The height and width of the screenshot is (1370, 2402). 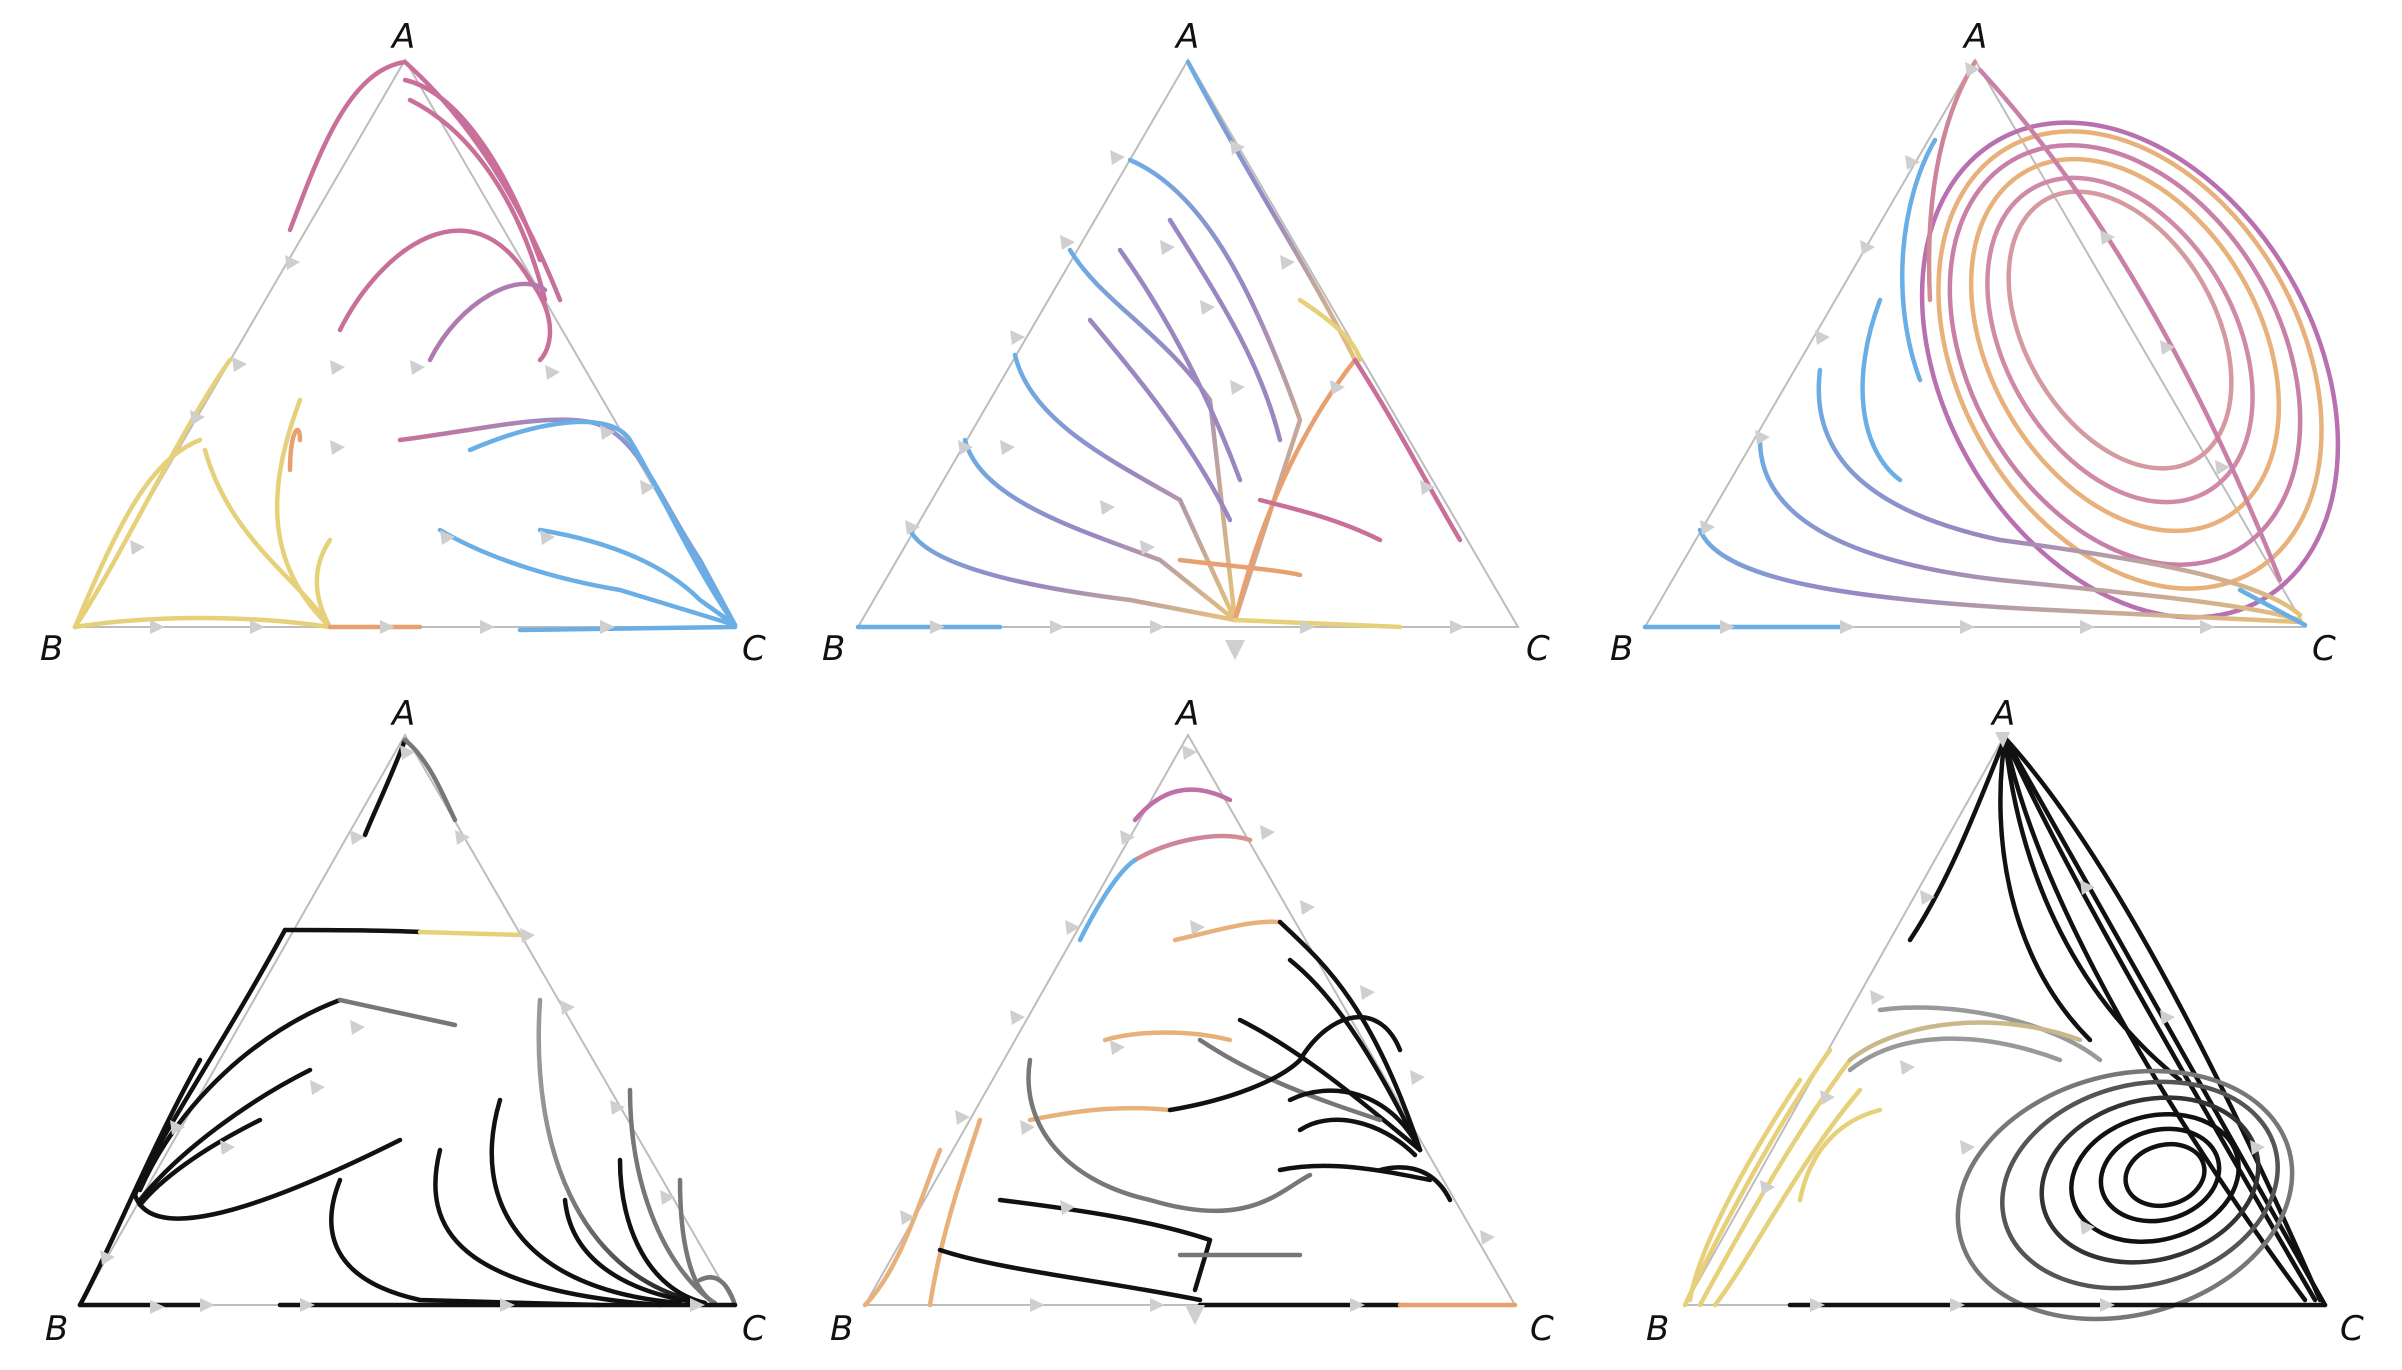 I want to click on panel-bottom-left: A B C, so click(x=405, y=1021).